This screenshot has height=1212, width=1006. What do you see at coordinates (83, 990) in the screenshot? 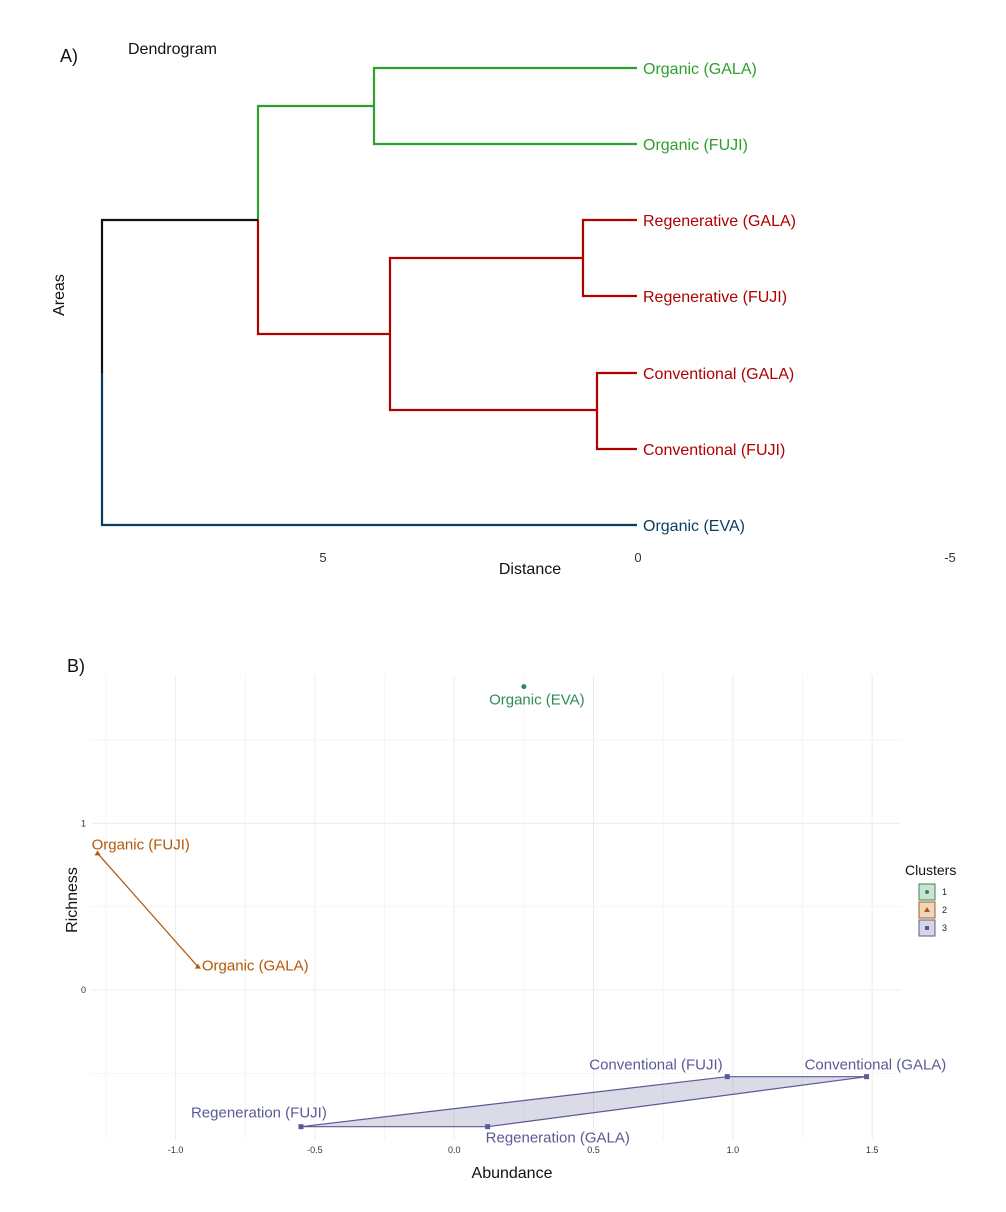
I see `y-tick-label: 0` at bounding box center [83, 990].